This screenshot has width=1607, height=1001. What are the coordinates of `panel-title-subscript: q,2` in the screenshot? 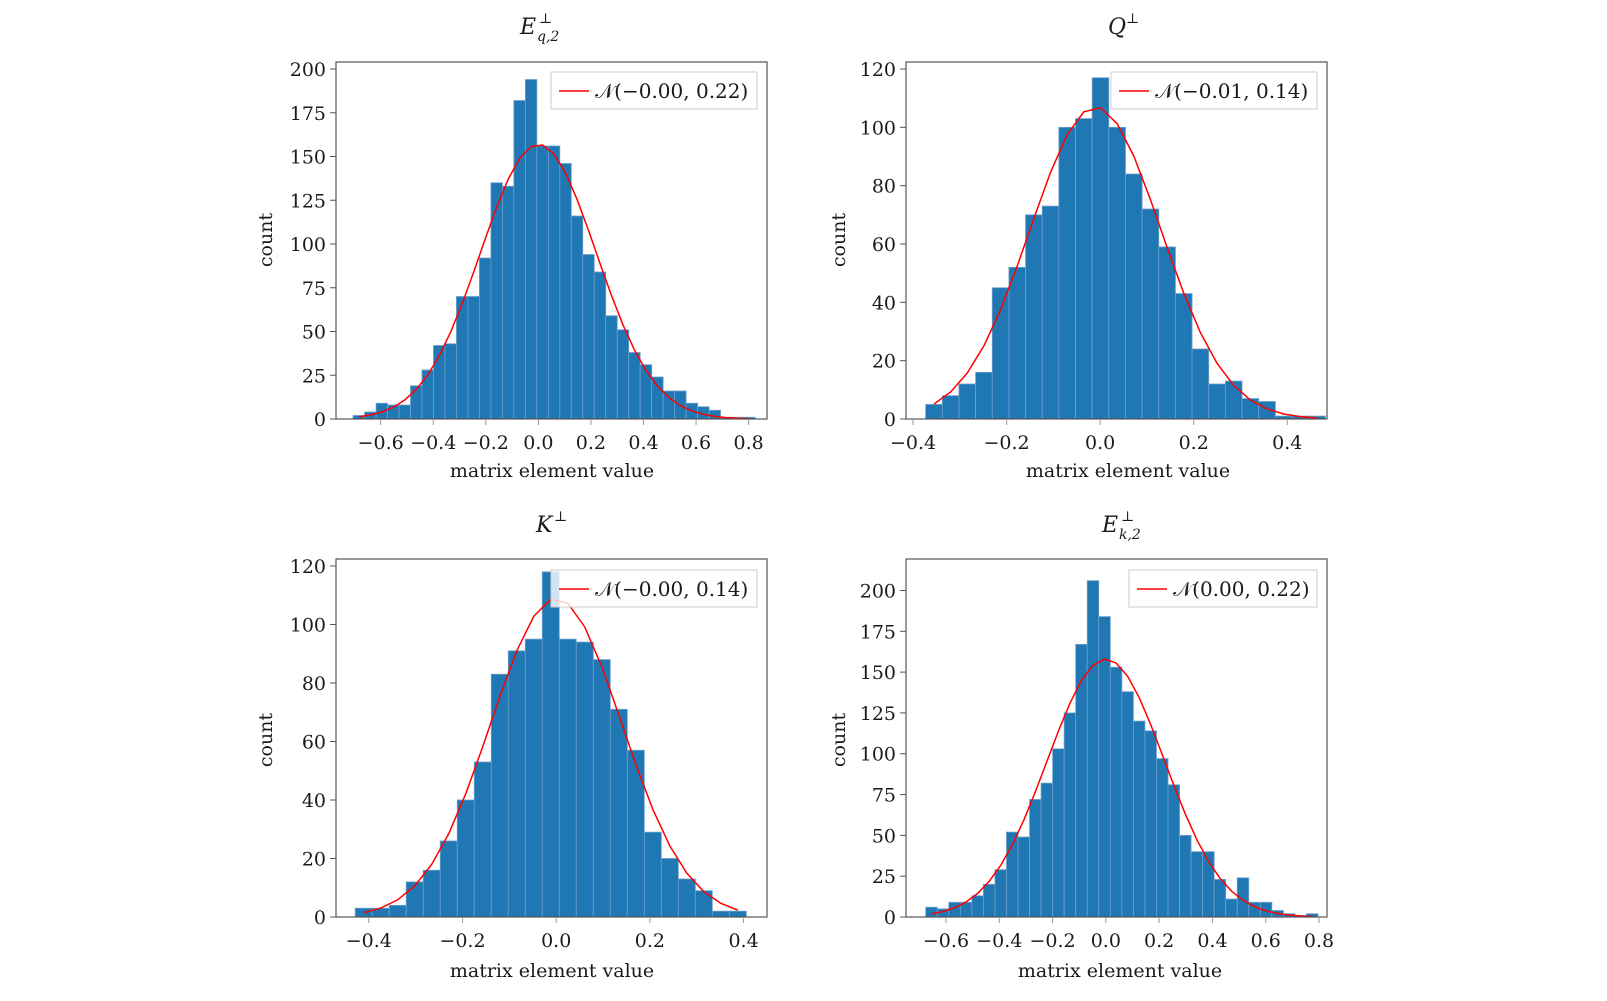 It's located at (548, 37).